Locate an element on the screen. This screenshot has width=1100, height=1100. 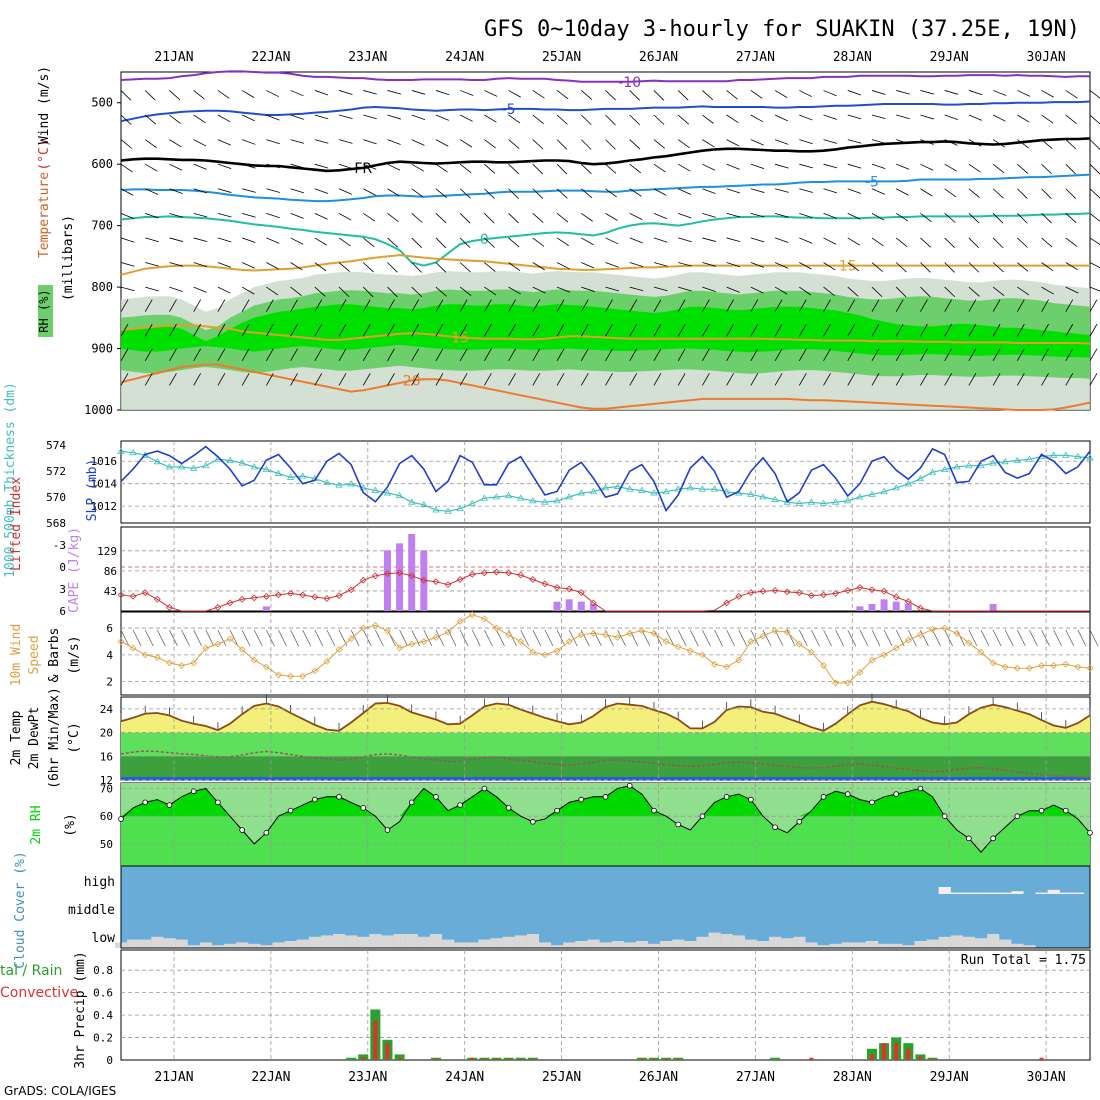
isotherm-line is located at coordinates (605, 265).